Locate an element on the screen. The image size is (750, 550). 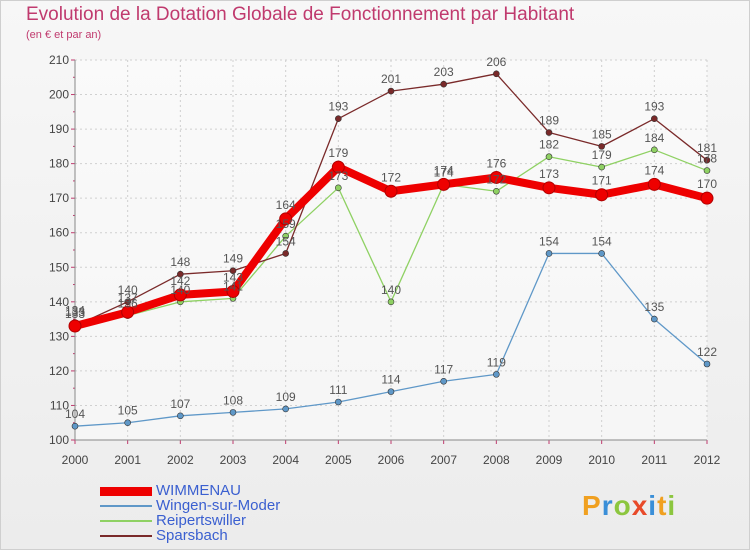
x-tick-label: 2005 is located at coordinates (338, 460).